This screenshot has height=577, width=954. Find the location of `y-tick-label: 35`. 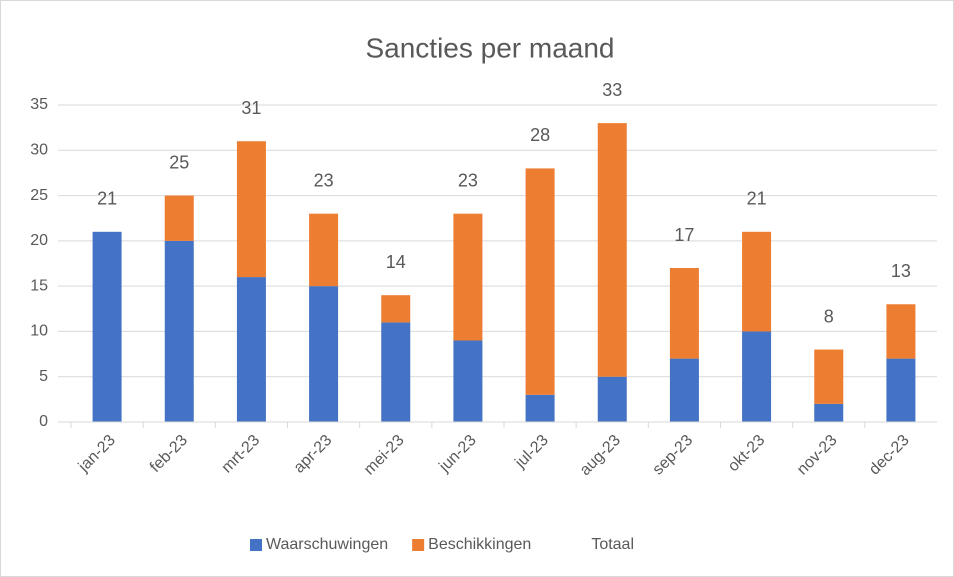

y-tick-label: 35 is located at coordinates (39, 104).